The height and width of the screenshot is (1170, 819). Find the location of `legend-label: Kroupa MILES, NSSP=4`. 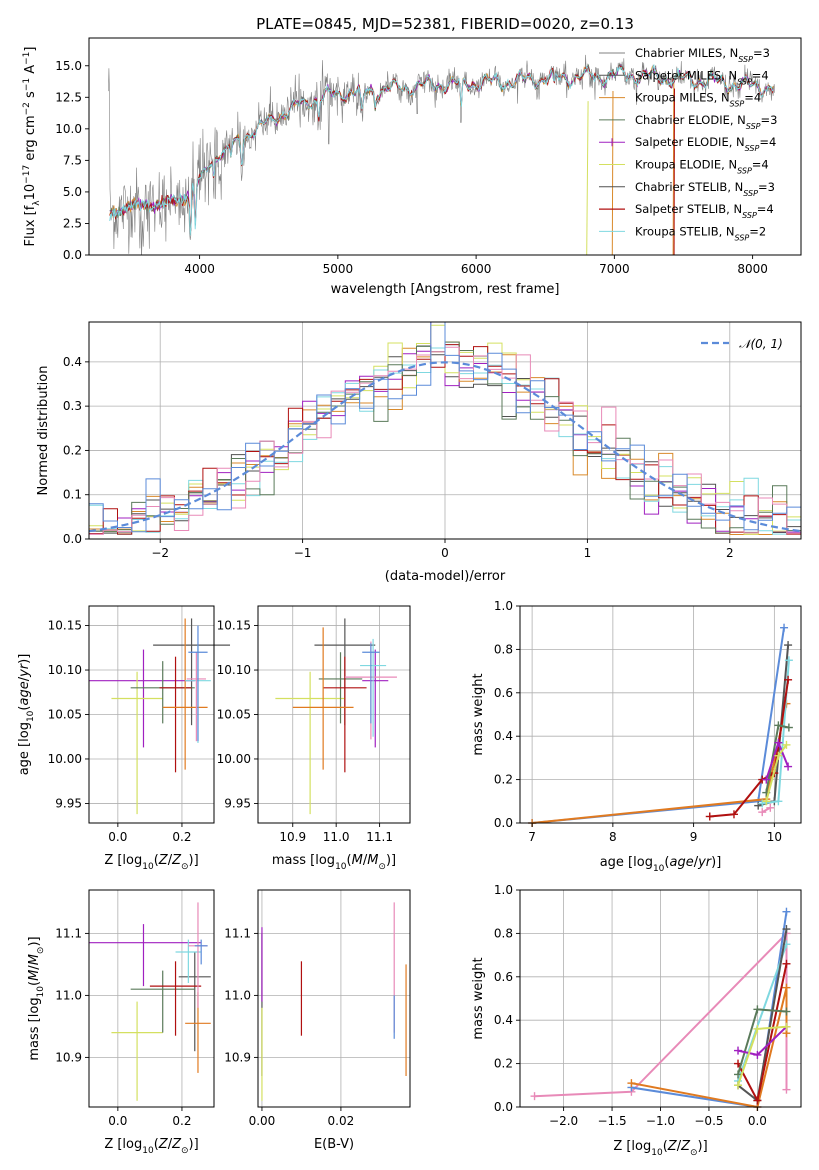

legend-label: Kroupa MILES, NSSP=4 is located at coordinates (698, 100).